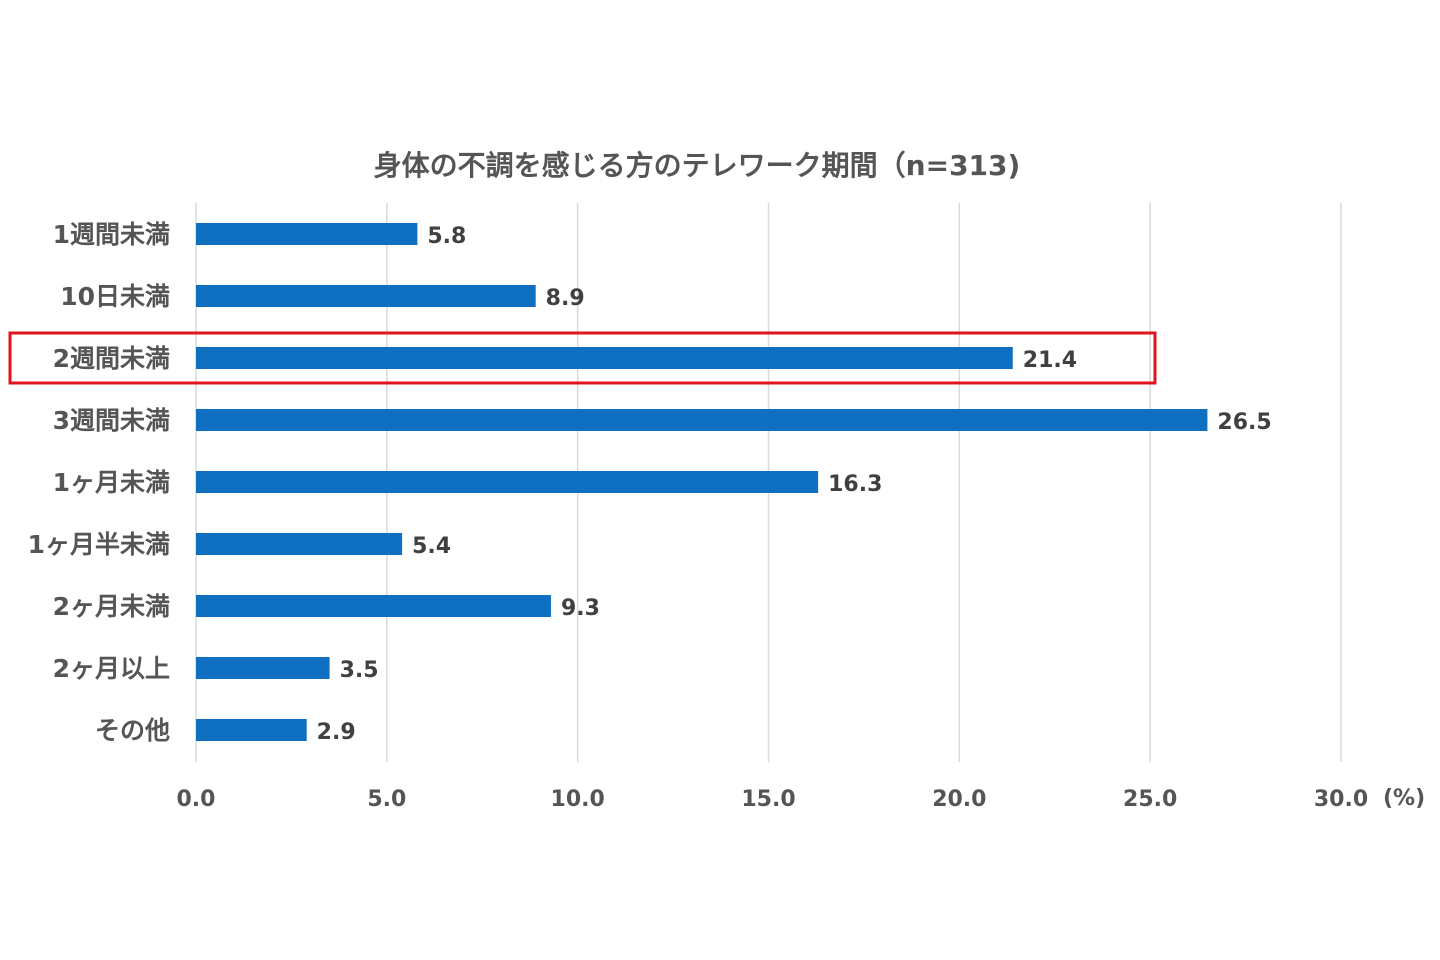 The width and height of the screenshot is (1440, 960). Describe the element at coordinates (111, 358) in the screenshot. I see `category-label: 2週間未満` at that location.